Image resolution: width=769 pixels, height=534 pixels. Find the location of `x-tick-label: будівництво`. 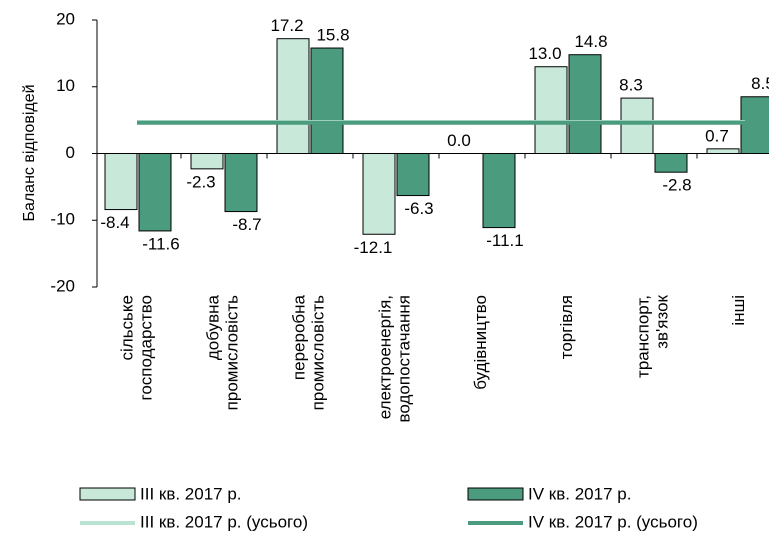

x-tick-label: будівництво is located at coordinates (480, 342).